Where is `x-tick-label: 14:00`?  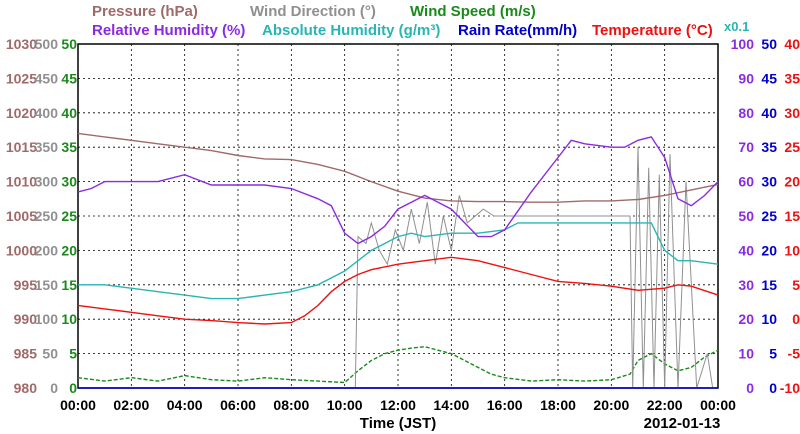 x-tick-label: 14:00 is located at coordinates (451, 405).